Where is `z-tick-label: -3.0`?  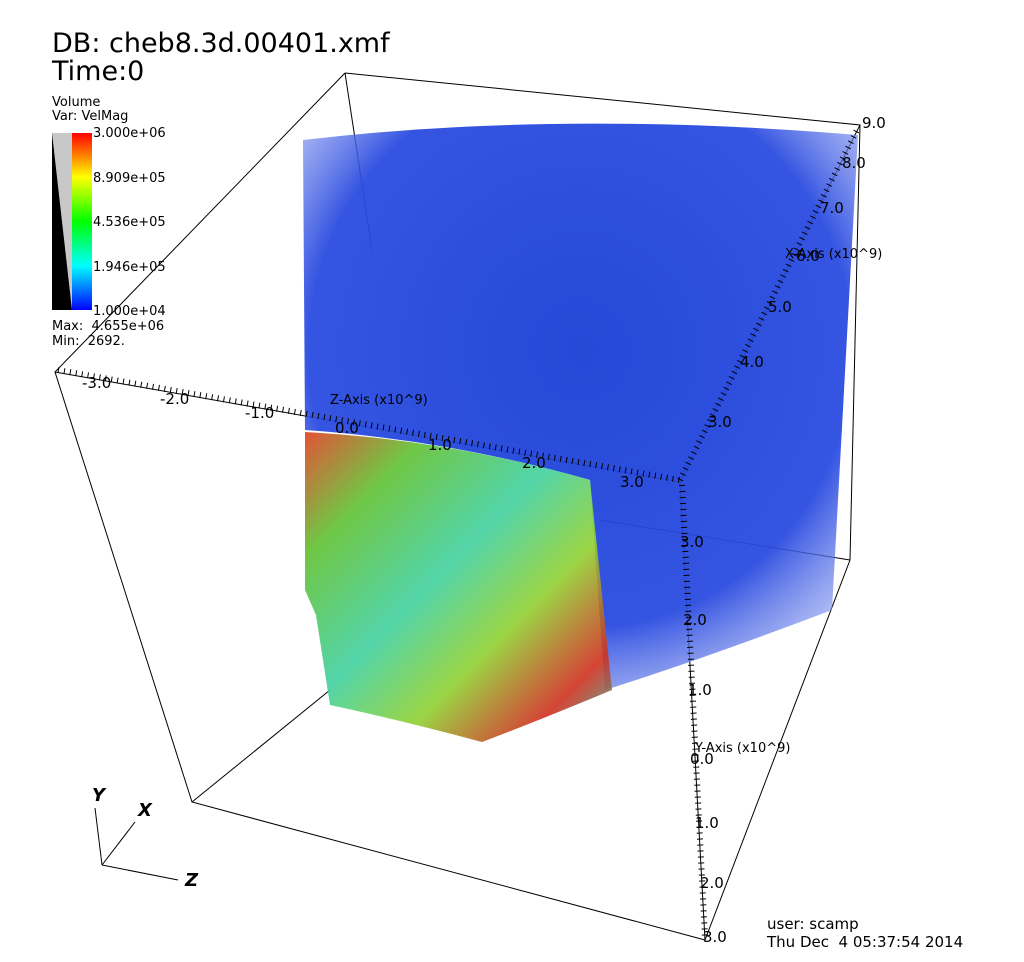 z-tick-label: -3.0 is located at coordinates (96, 383).